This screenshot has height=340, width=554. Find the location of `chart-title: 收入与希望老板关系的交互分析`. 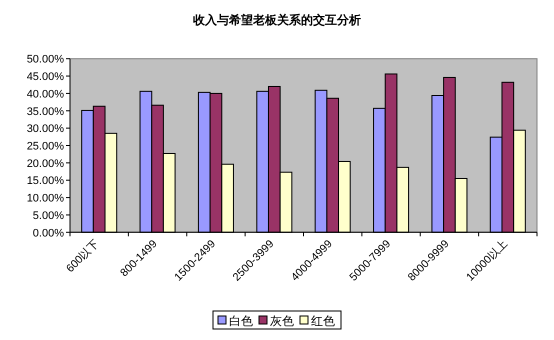

chart-title: 收入与希望老板关系的交互分析 is located at coordinates (277, 20).